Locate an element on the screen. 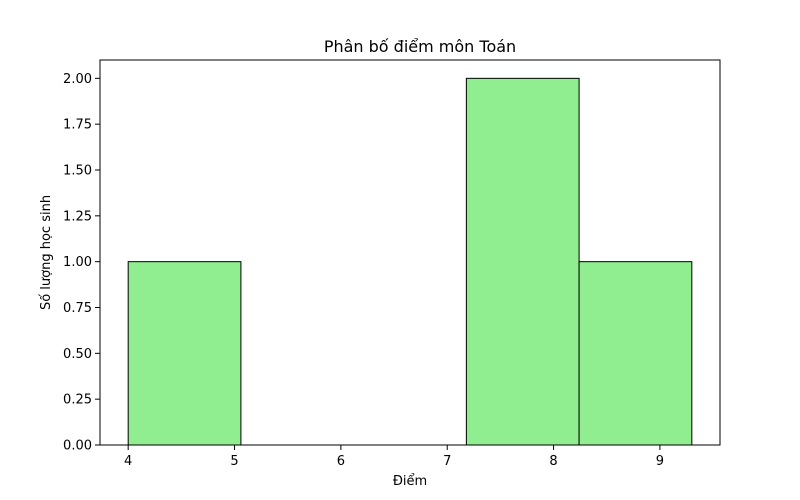  x-axis: 4 5 6 7 8 9 is located at coordinates (394, 457).